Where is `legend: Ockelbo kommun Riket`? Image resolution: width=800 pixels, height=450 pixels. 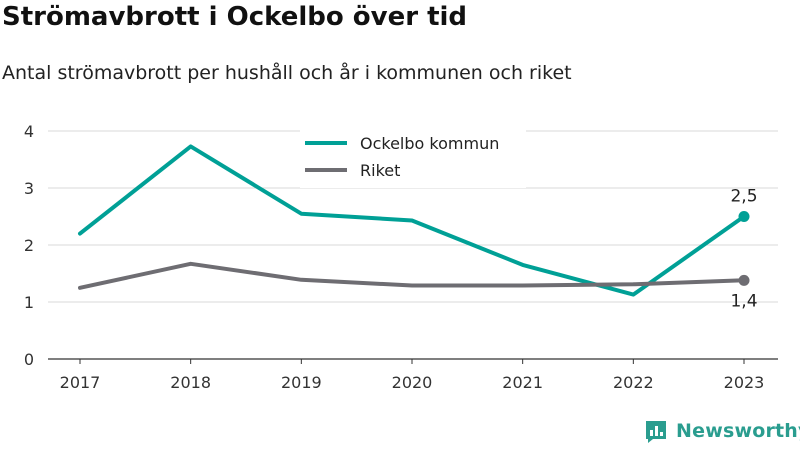 legend: Ockelbo kommun Riket is located at coordinates (413, 157).